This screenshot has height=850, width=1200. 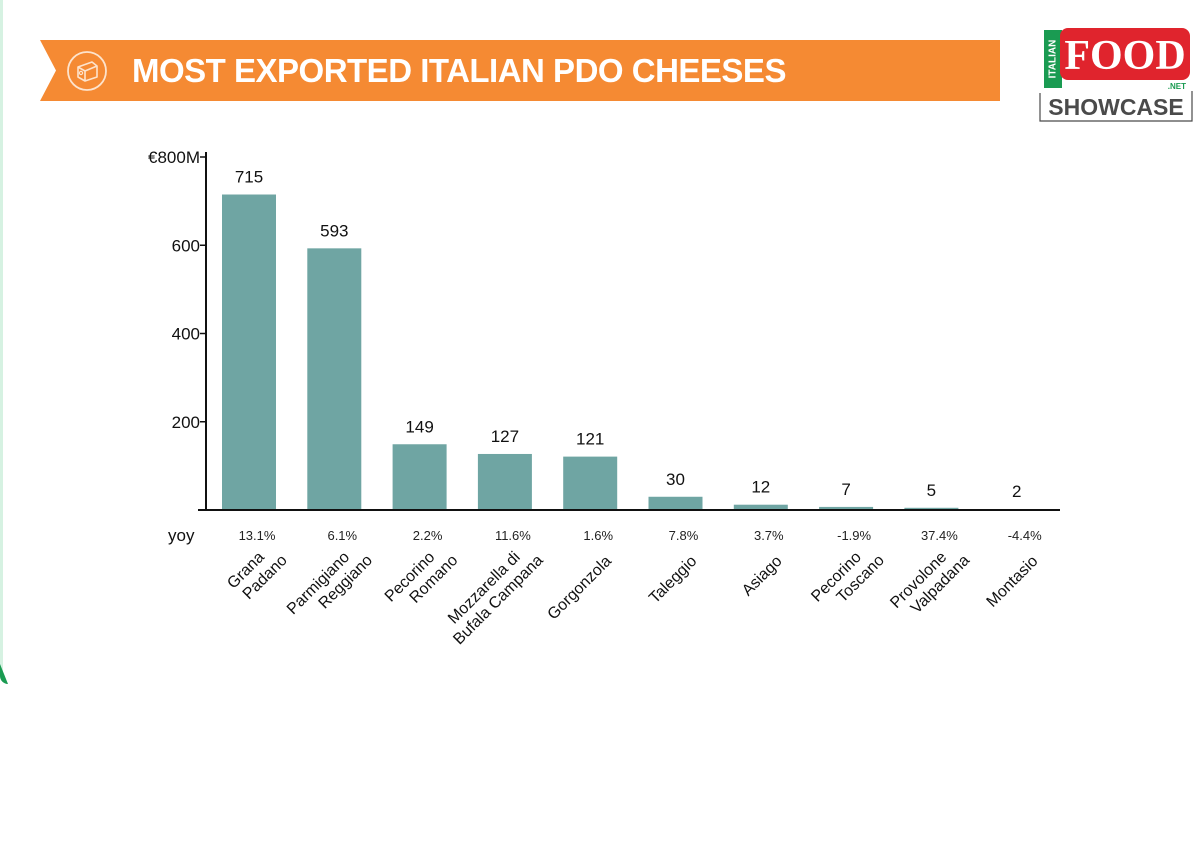 What do you see at coordinates (513, 535) in the screenshot?
I see `yoy-value: 11.6%` at bounding box center [513, 535].